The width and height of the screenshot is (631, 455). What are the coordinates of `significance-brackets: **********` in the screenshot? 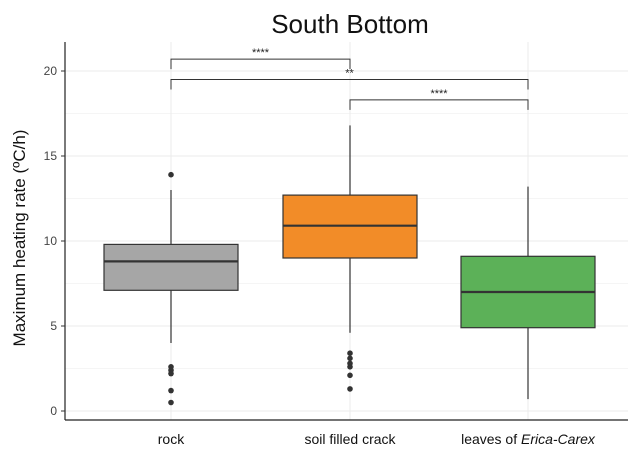 It's located at (349, 78).